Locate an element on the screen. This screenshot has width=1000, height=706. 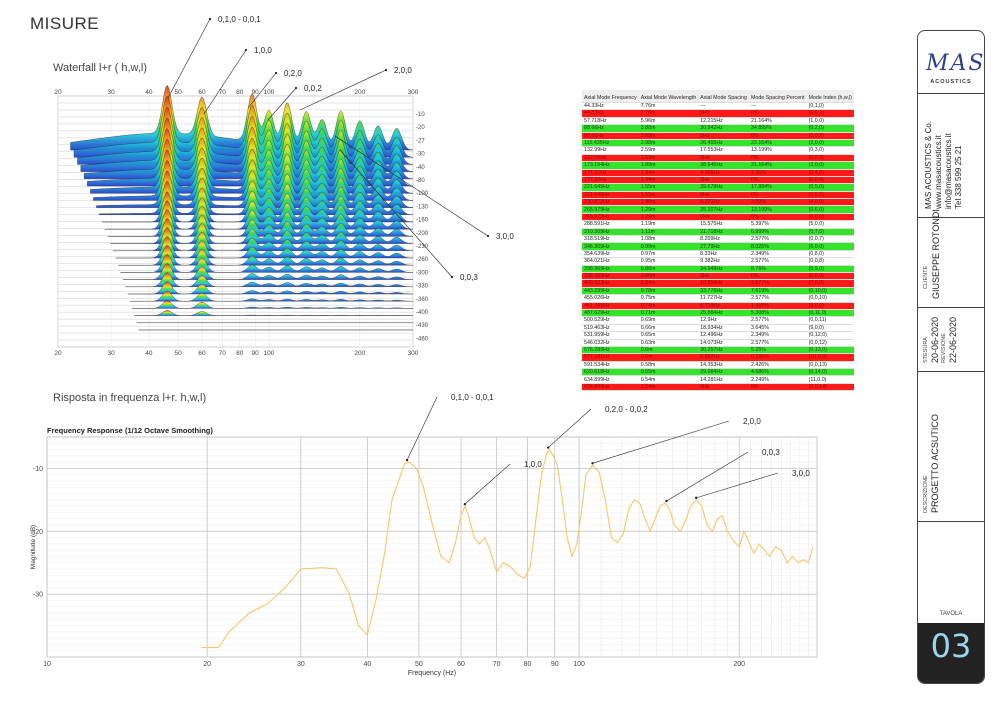
annotation-label: 0,2,0 - 0,0,2 is located at coordinates (626, 409).